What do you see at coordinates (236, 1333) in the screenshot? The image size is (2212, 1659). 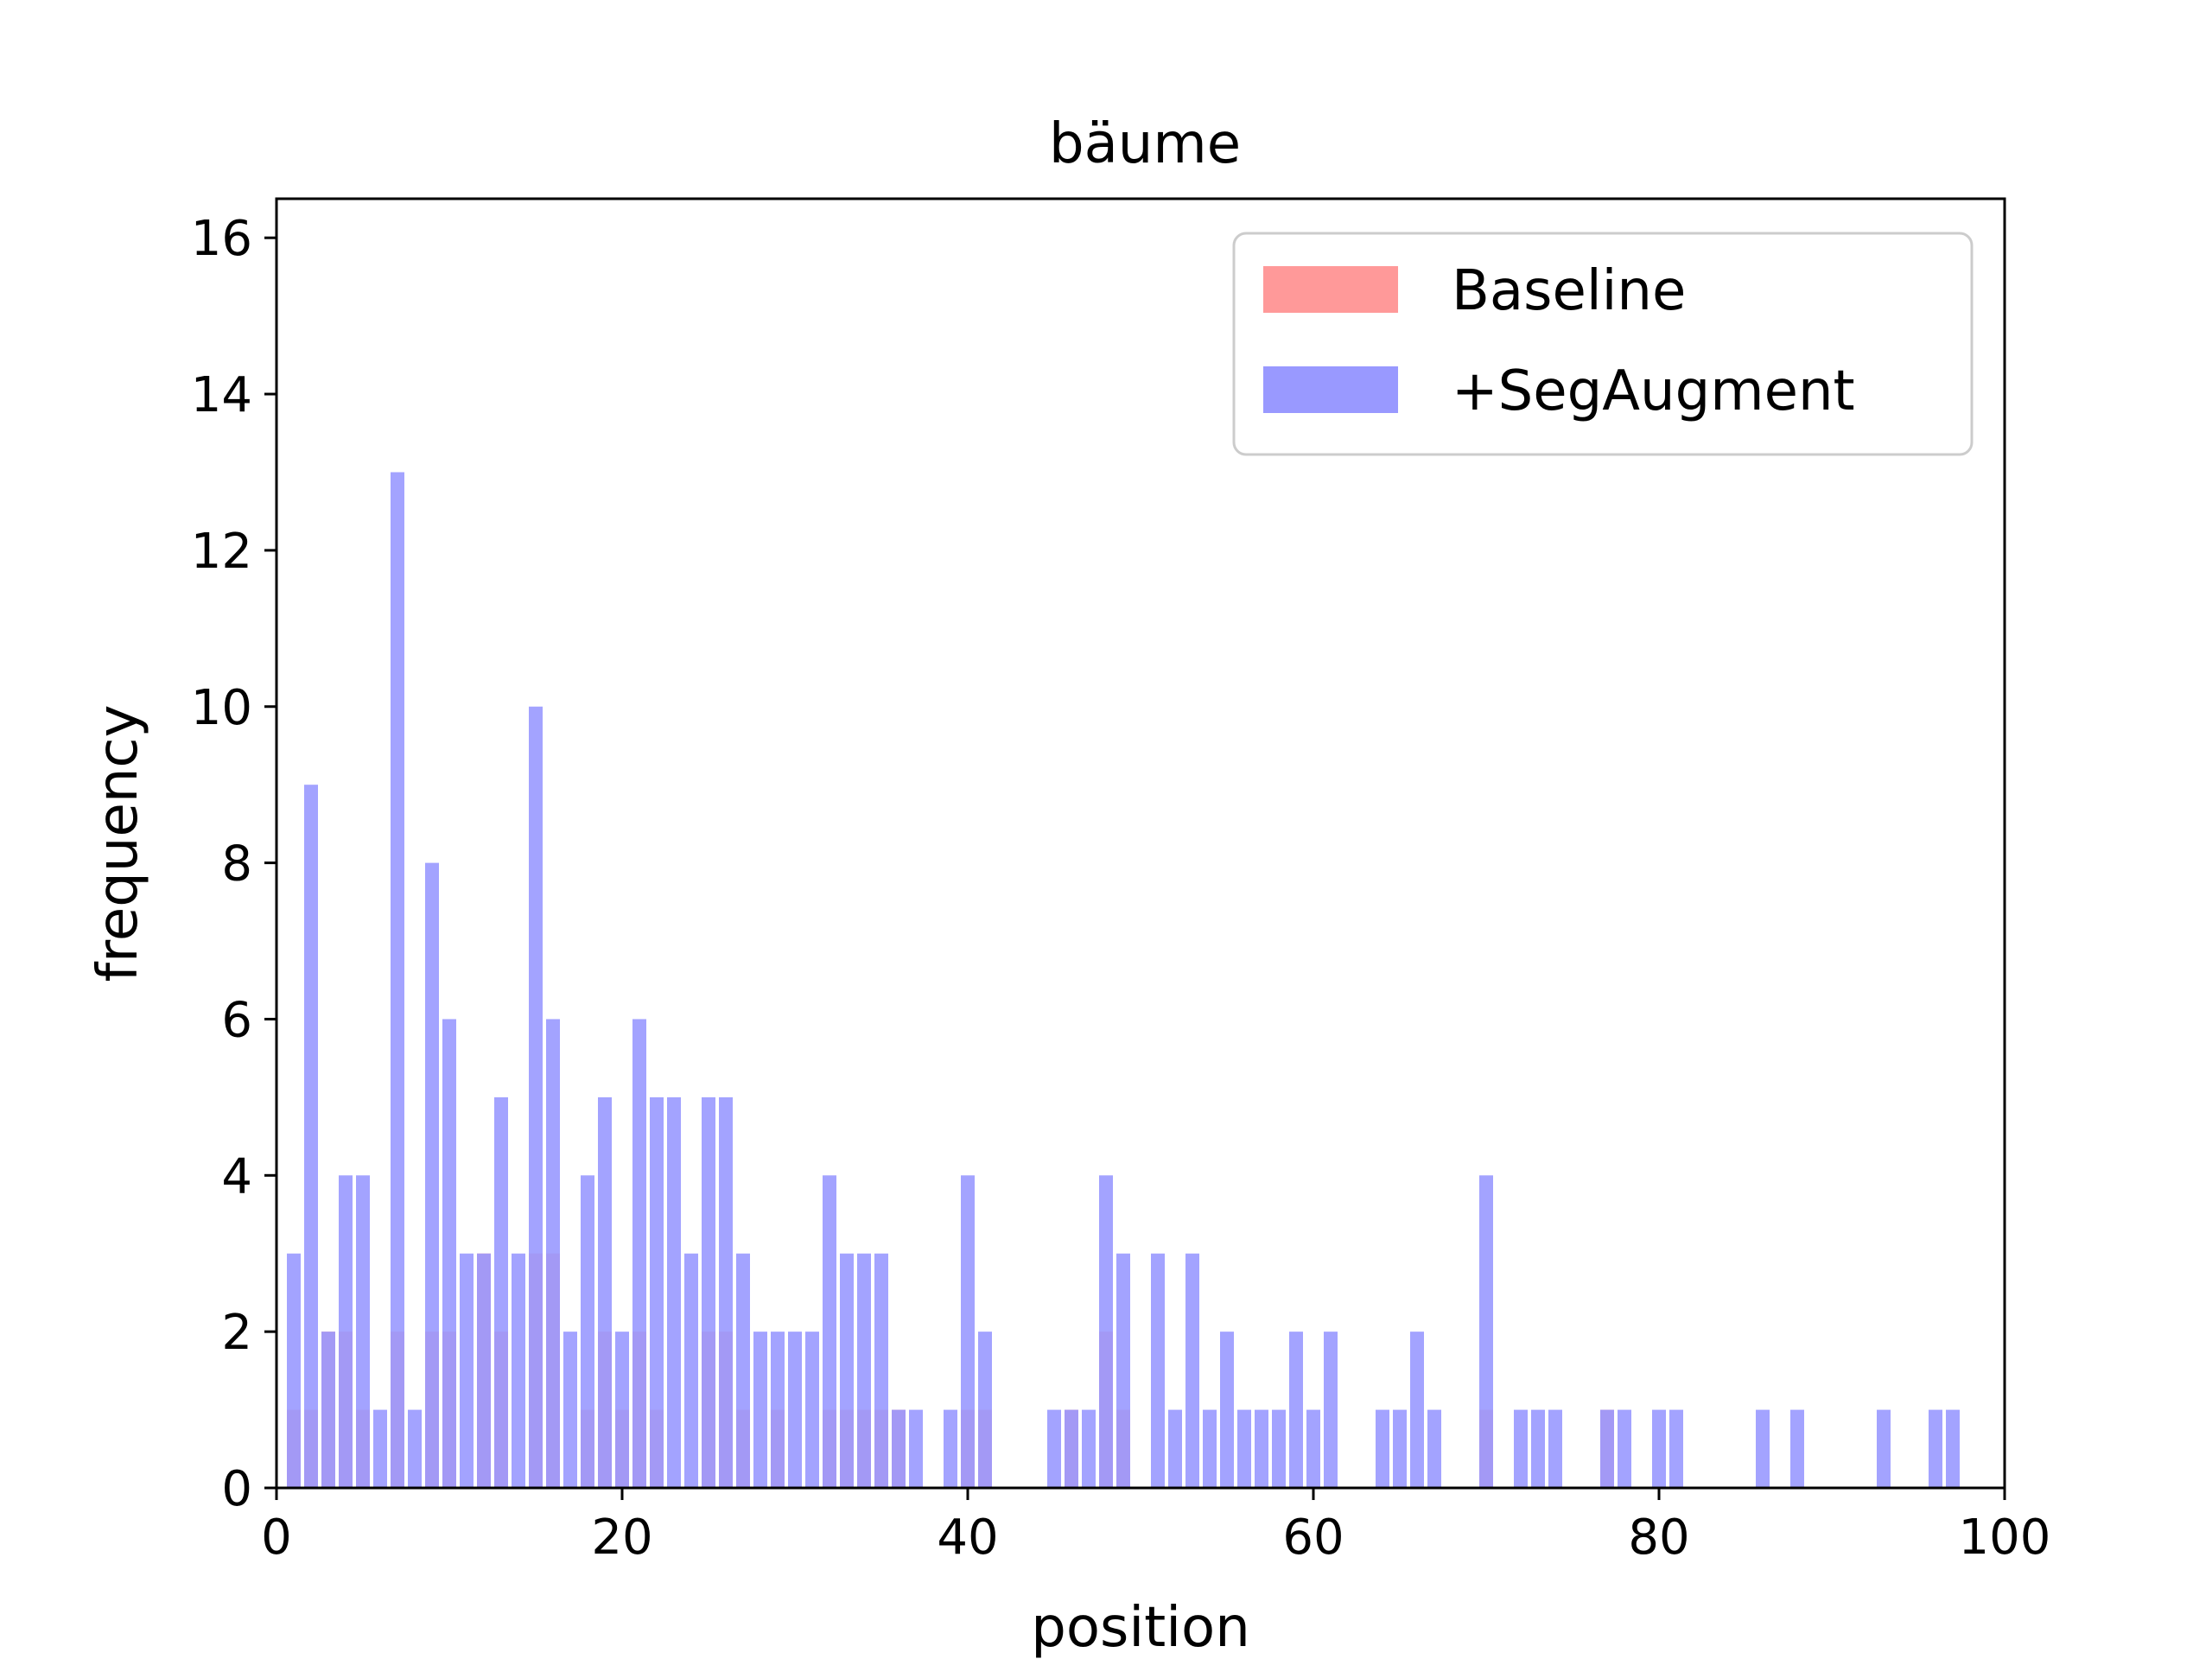 I see `y-tick-label: 2` at bounding box center [236, 1333].